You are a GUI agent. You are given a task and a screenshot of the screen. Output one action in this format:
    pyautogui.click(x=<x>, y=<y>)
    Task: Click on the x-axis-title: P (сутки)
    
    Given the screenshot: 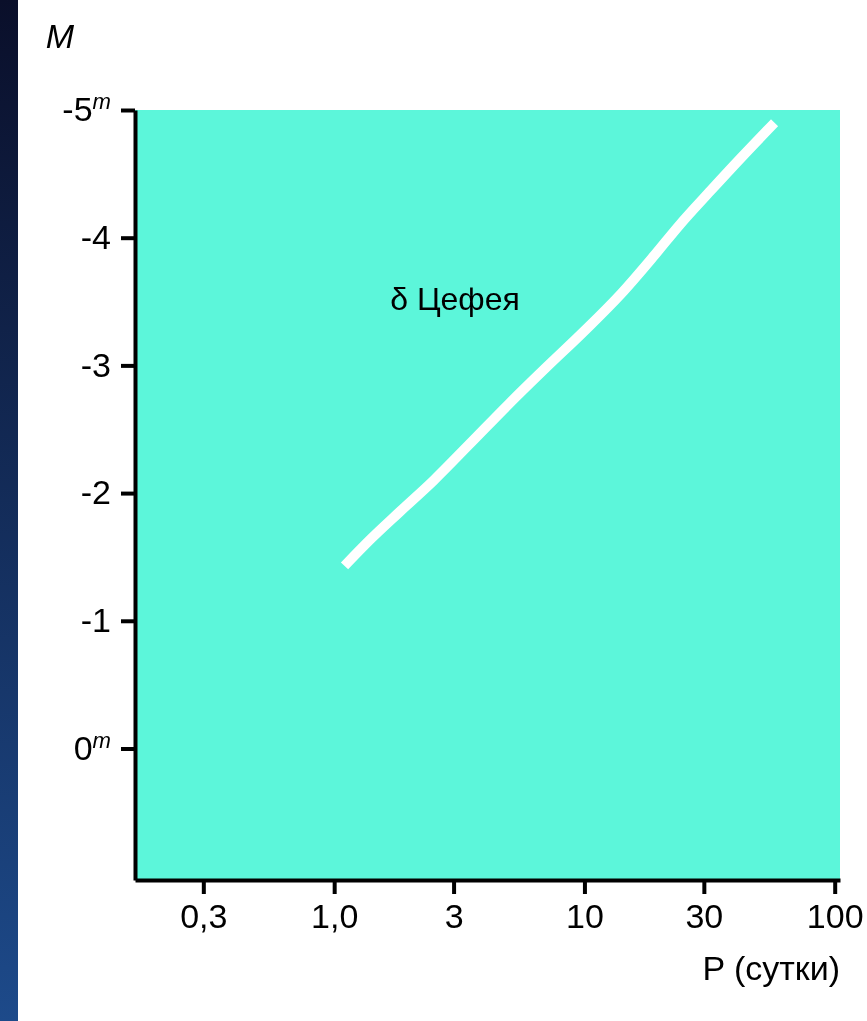 What is the action you would take?
    pyautogui.click(x=771, y=968)
    